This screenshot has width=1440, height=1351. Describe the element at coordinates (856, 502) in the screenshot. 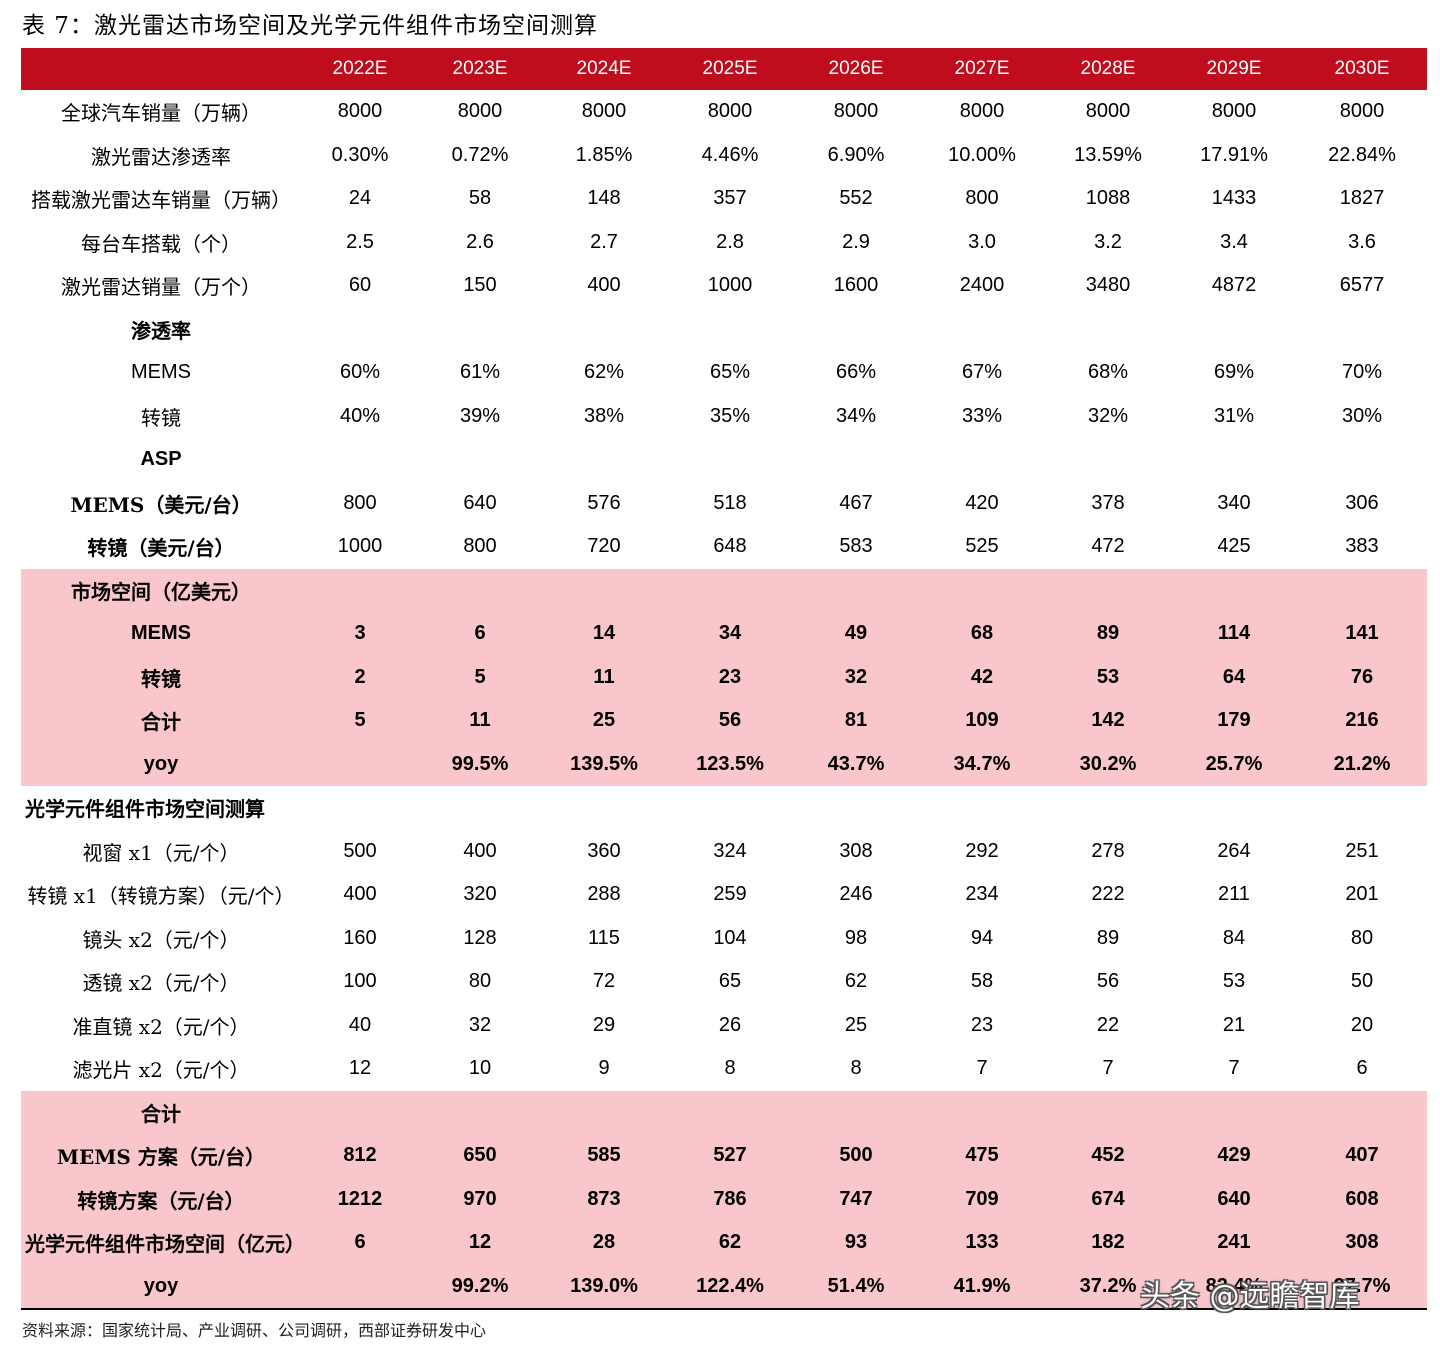

I see `table-cell: 467` at that location.